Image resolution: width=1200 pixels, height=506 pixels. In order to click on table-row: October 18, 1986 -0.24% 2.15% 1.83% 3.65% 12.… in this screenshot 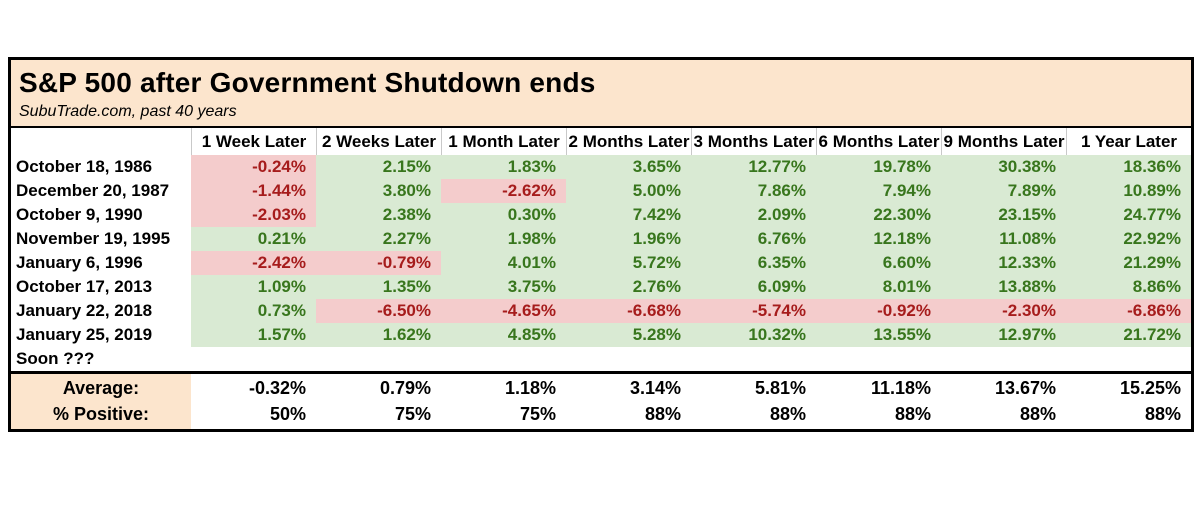, I will do `click(601, 167)`.